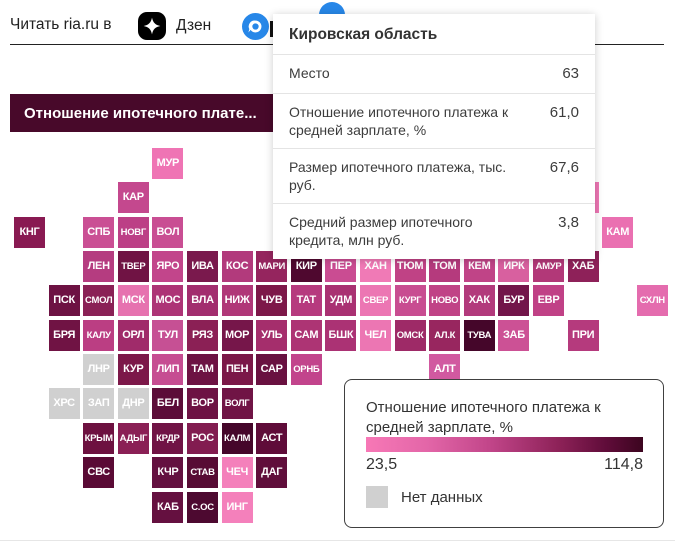  Describe the element at coordinates (272, 301) in the screenshot. I see `region-tile-ЧУВ: ЧУВ` at that location.